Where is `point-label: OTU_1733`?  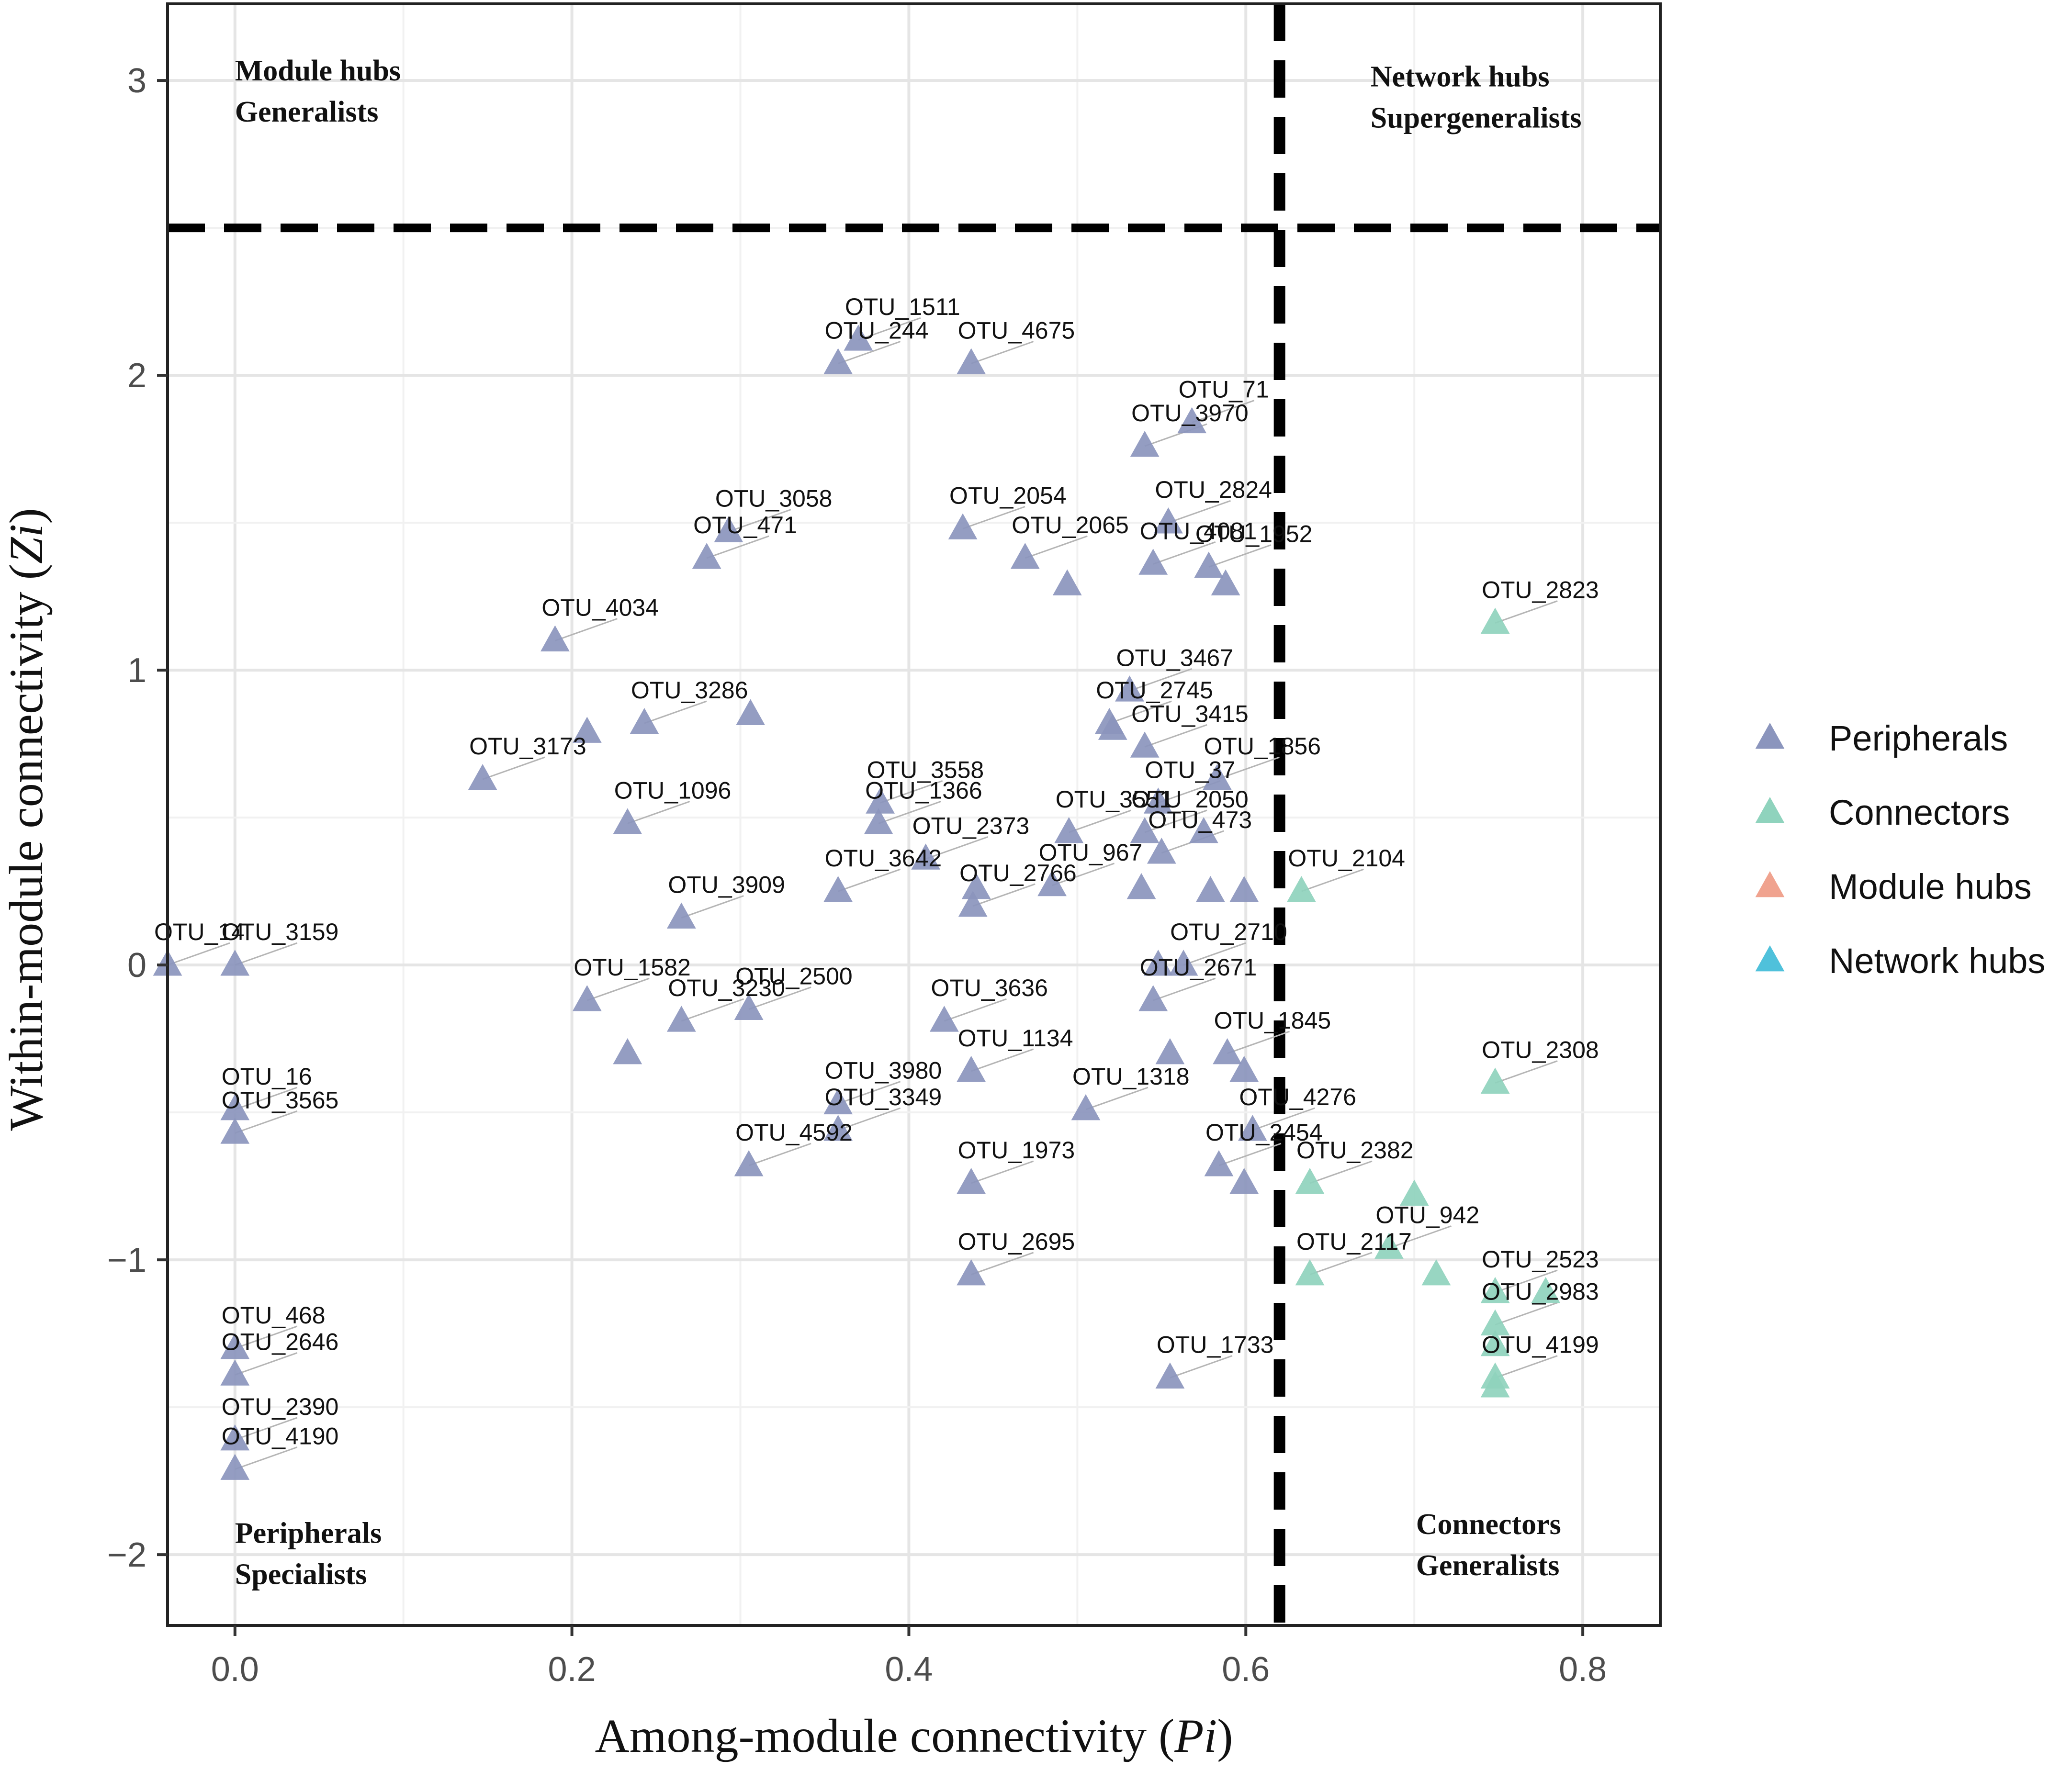 point-label: OTU_1733 is located at coordinates (1215, 1345).